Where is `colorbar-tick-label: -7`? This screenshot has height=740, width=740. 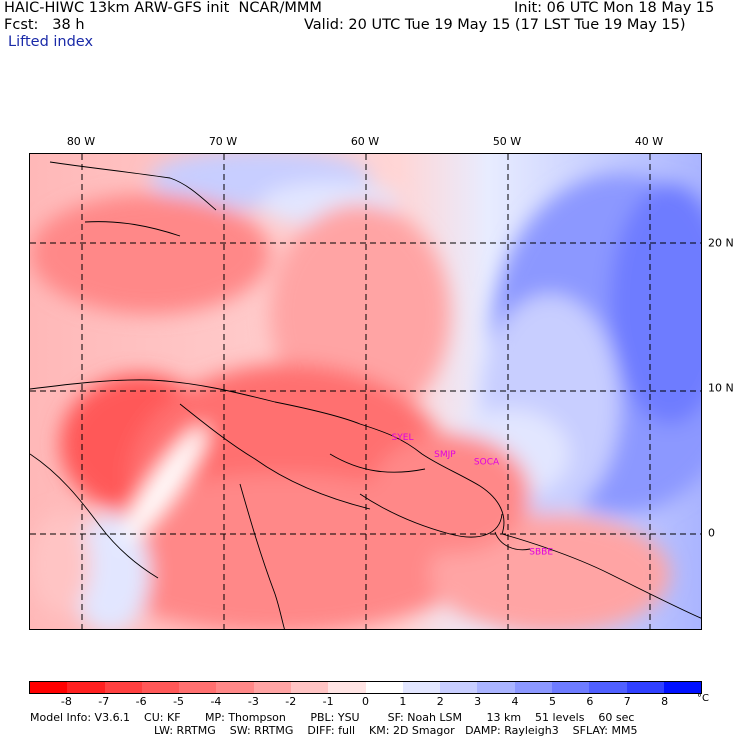
colorbar-tick-label: -7 is located at coordinates (104, 701).